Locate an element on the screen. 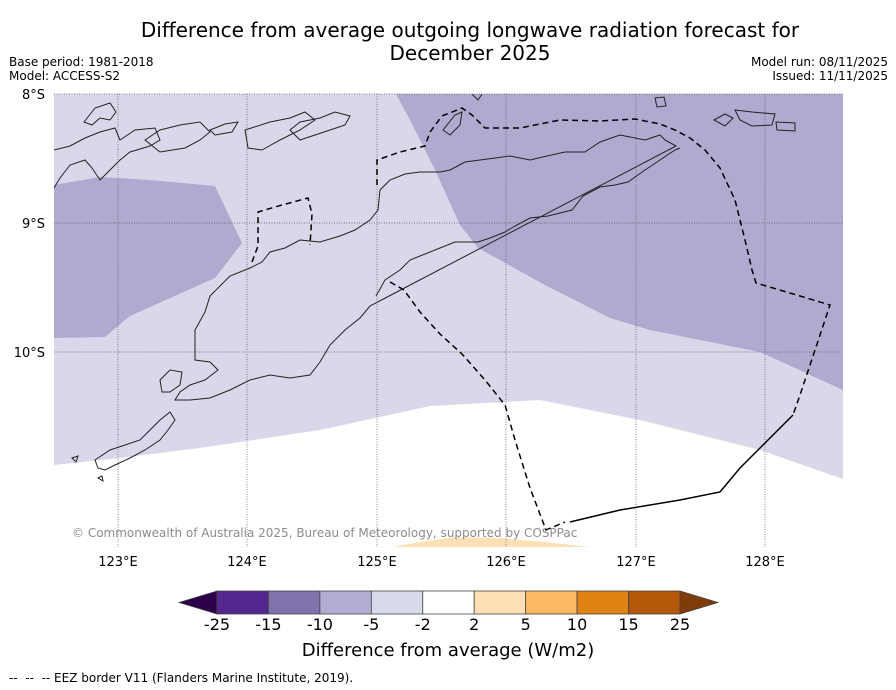  colorbar-label: Difference from average (W/m2) is located at coordinates (448, 650).